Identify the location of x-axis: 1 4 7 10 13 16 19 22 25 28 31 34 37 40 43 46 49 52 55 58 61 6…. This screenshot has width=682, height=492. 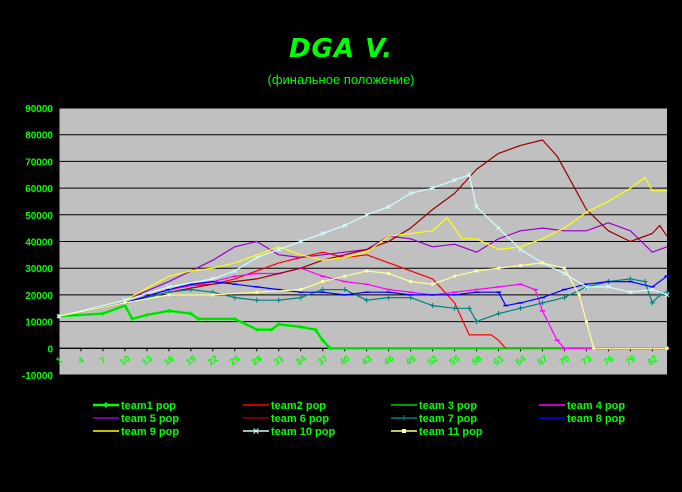
(356, 357).